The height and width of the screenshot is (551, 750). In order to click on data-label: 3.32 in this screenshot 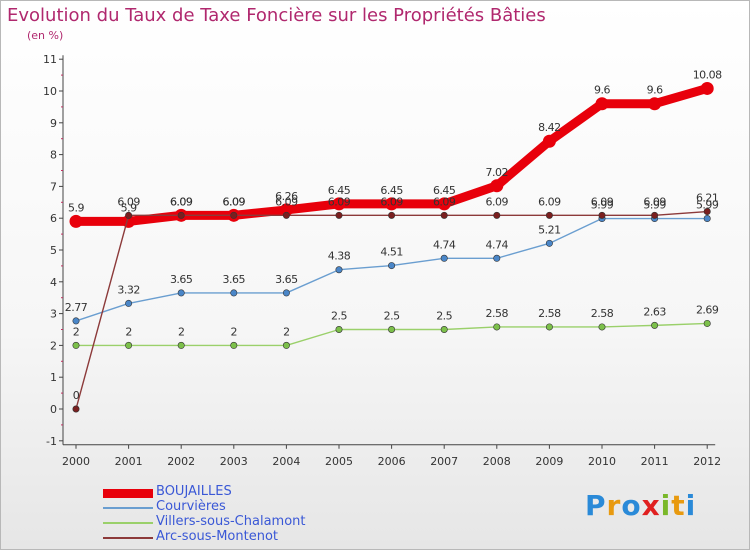, I will do `click(128, 289)`.